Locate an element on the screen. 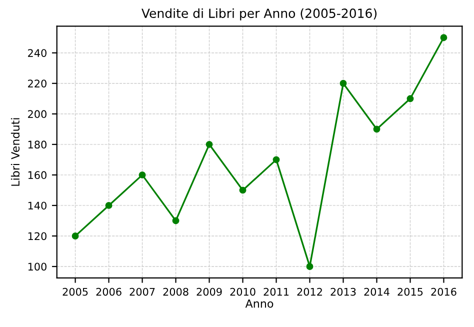 This screenshot has height=327, width=474. x-tick-label: 2012 is located at coordinates (309, 292).